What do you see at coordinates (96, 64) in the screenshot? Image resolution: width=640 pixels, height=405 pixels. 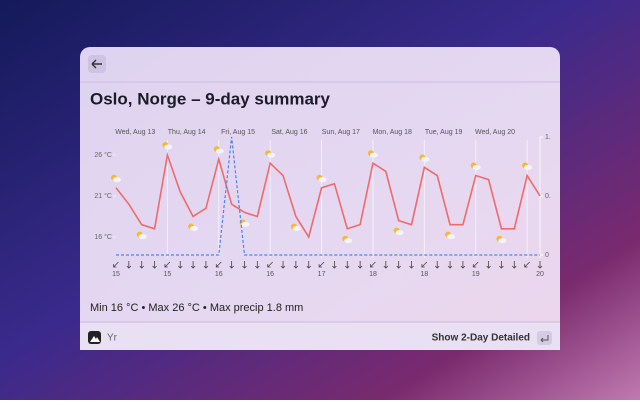 I see `back-icon` at bounding box center [96, 64].